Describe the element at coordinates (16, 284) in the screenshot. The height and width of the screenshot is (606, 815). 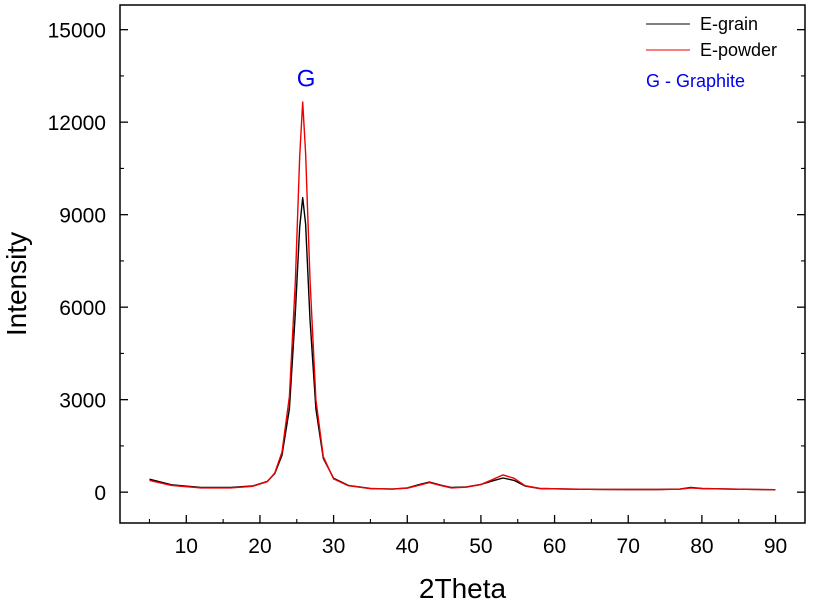
I see `y-axis-title: Intensity` at that location.